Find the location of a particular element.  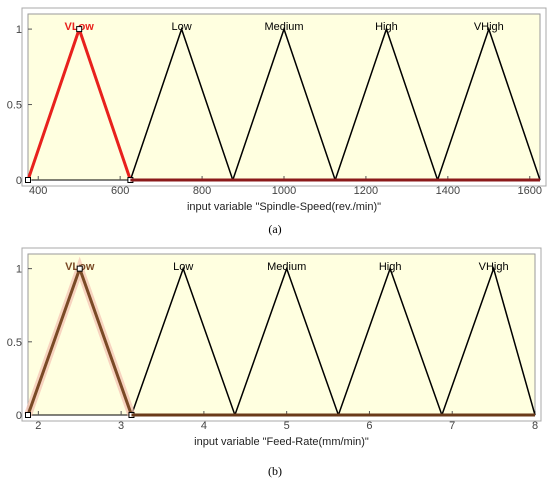

x-tick-label: 2 is located at coordinates (38, 426).